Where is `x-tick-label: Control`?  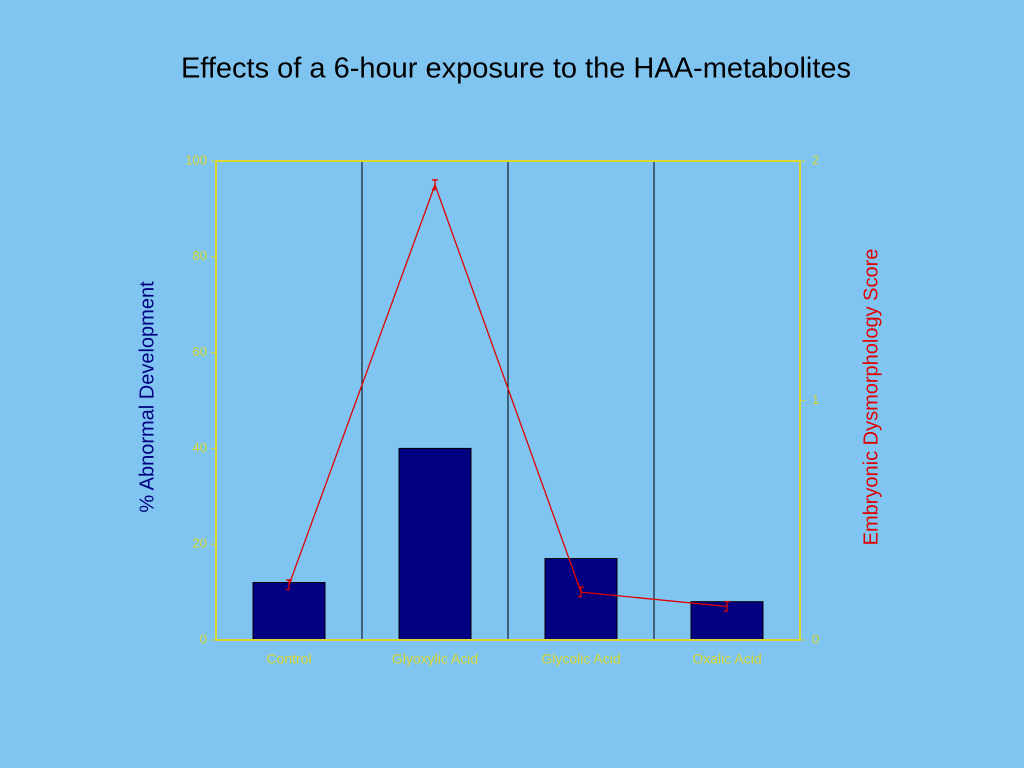 x-tick-label: Control is located at coordinates (288, 659).